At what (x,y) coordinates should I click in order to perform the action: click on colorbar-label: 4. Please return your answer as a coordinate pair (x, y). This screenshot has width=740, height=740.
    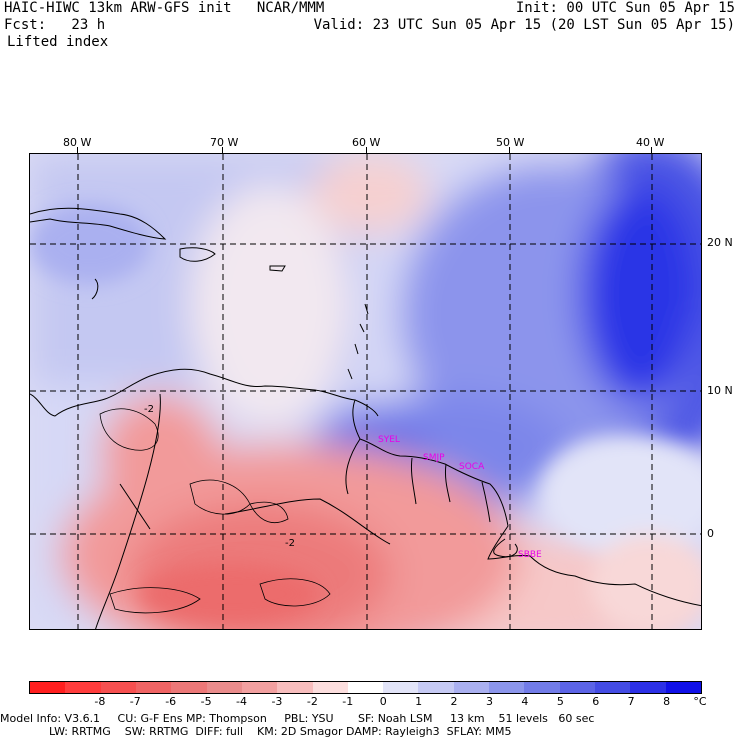
    Looking at the image, I should click on (525, 701).